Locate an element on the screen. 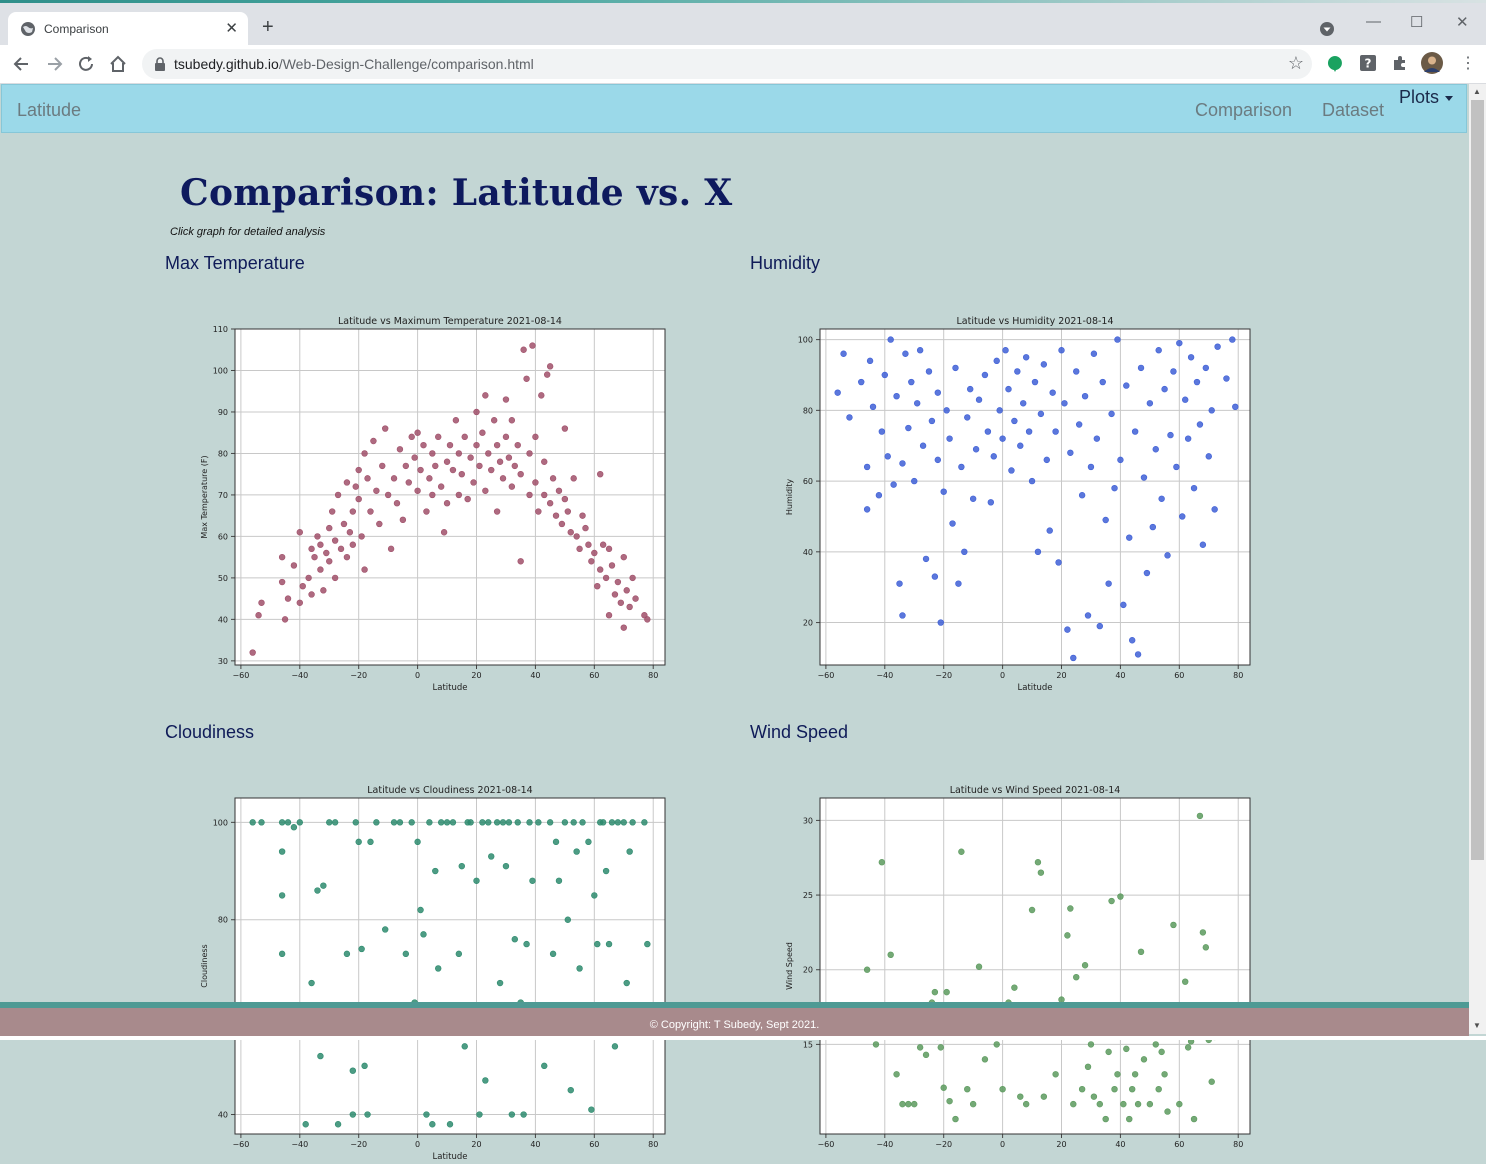  home-icon is located at coordinates (118, 64).